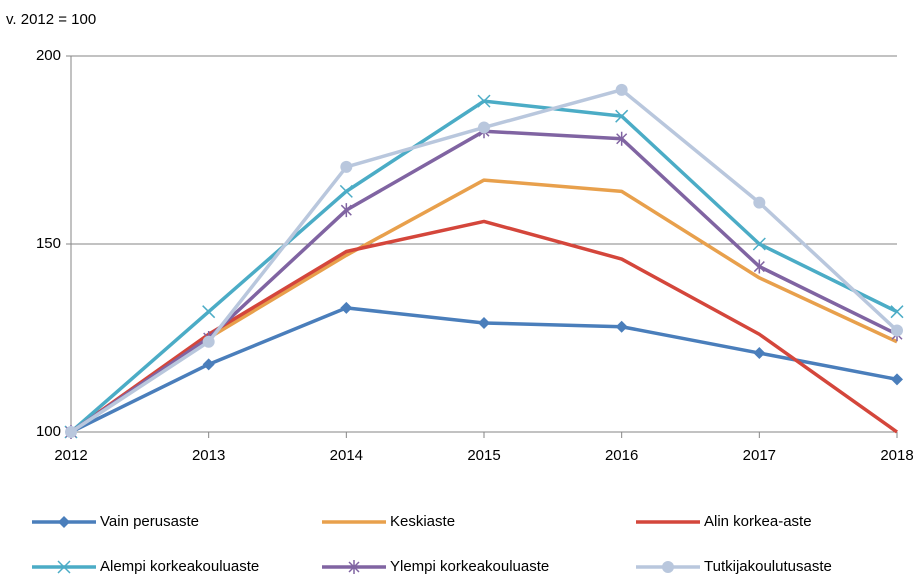  What do you see at coordinates (422, 521) in the screenshot?
I see `legend-label: Keskiaste` at bounding box center [422, 521].